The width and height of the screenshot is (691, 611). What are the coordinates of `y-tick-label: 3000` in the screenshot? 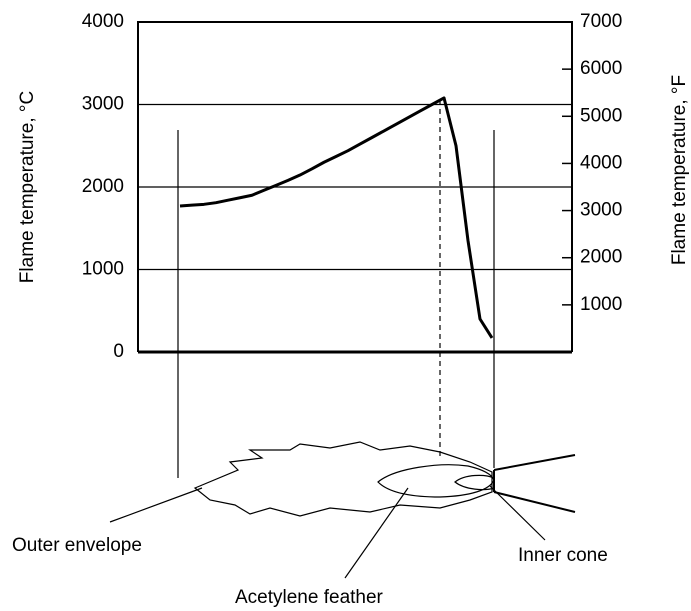 It's located at (103, 104).